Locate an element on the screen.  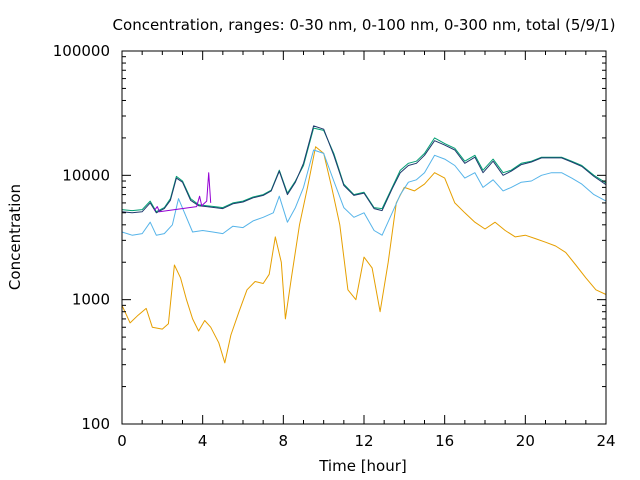
y-tick-label: 100000 is located at coordinates (81, 51).